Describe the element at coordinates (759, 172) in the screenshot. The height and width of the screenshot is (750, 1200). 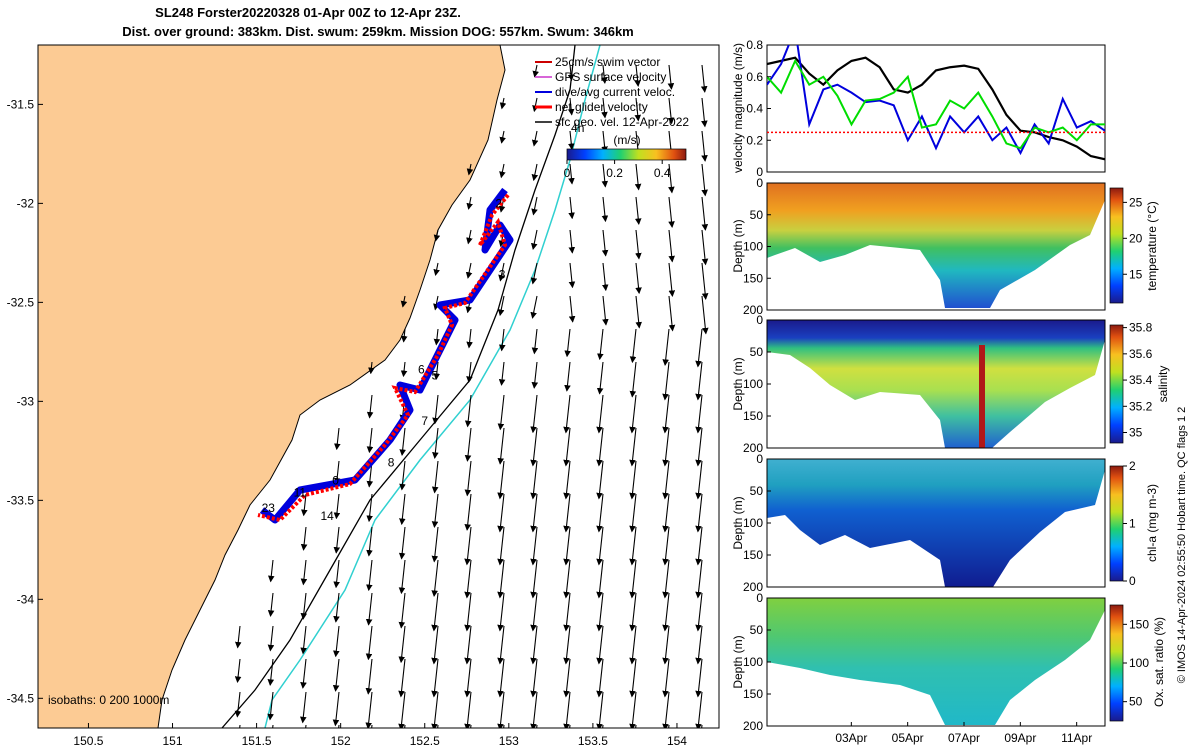
I see `velocity-ytick-label: 0` at that location.